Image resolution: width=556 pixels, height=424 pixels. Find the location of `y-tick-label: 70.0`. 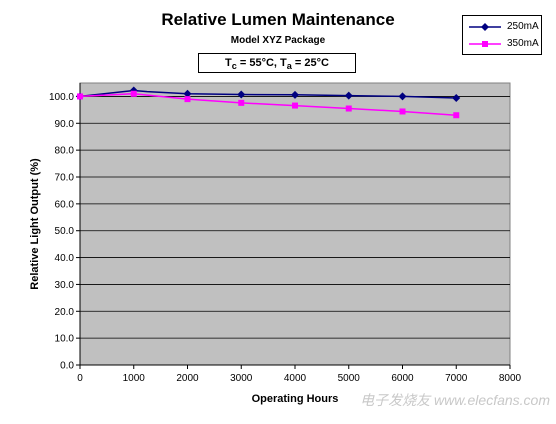

y-tick-label: 70.0 is located at coordinates (65, 178).